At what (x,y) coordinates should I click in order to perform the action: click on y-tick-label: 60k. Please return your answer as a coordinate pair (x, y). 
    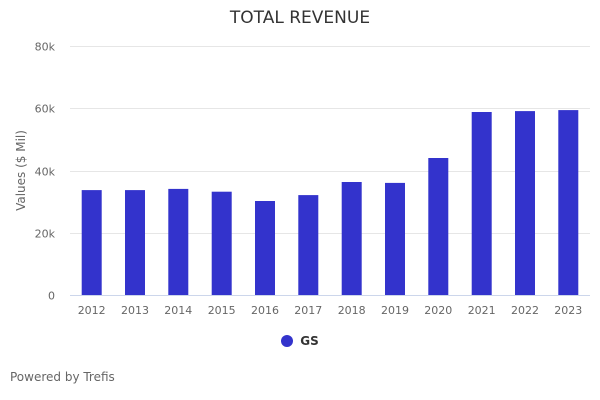
    Looking at the image, I should click on (45, 109).